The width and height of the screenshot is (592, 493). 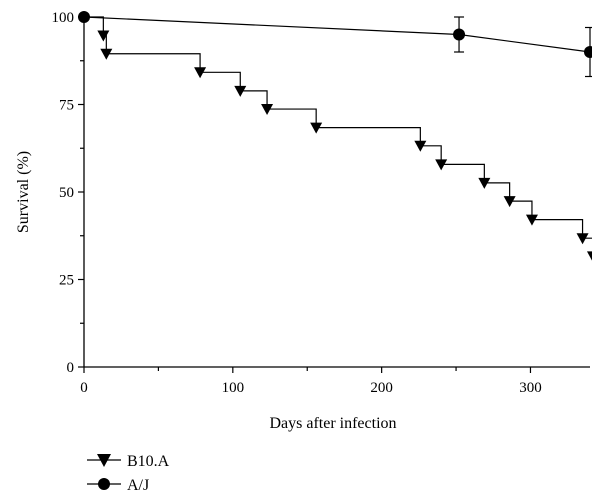 What do you see at coordinates (337, 34) in the screenshot?
I see `aj-survival-line` at bounding box center [337, 34].